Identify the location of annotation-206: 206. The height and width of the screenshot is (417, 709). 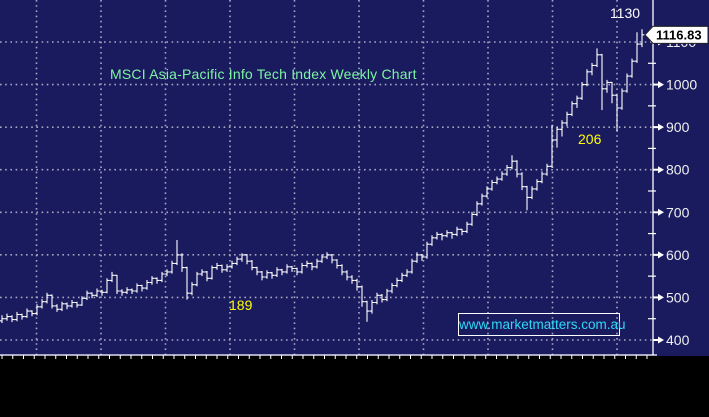
(590, 139).